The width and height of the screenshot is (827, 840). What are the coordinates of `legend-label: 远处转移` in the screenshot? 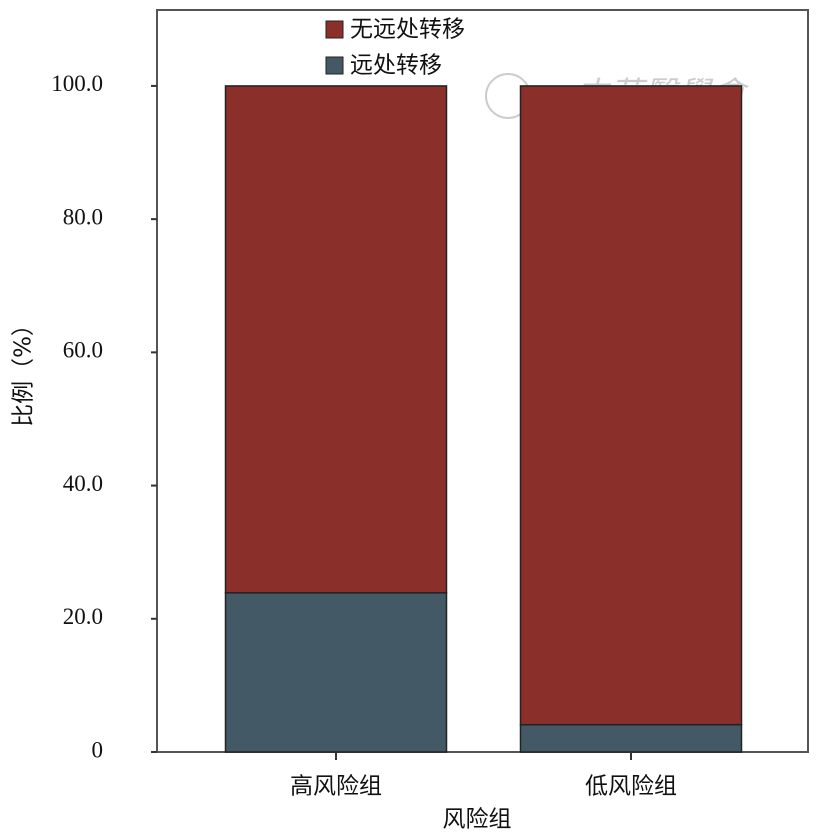 It's located at (396, 66).